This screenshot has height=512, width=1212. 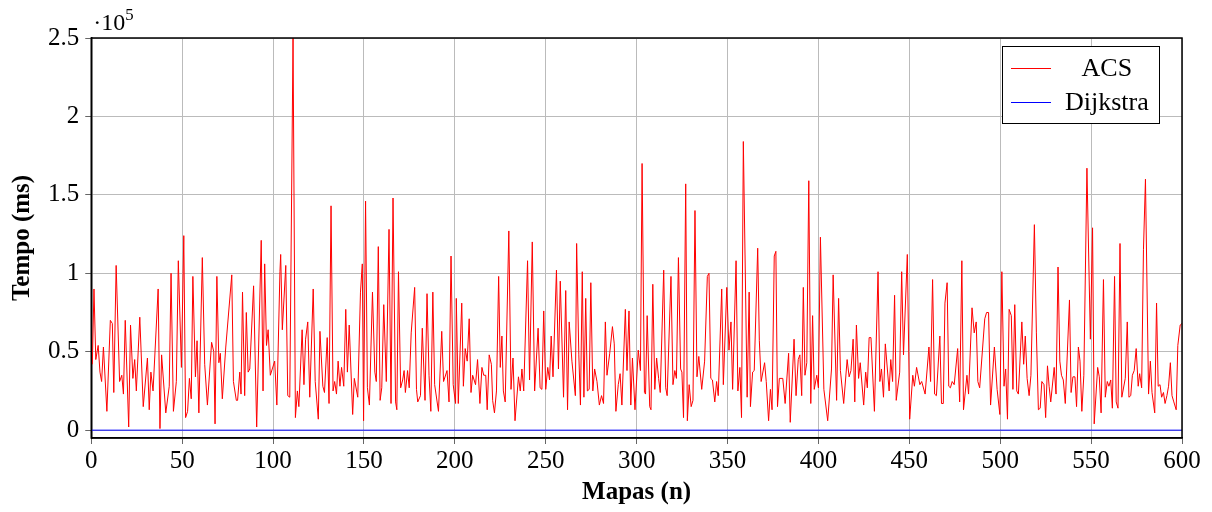 I want to click on x-tick-label: 0, so click(x=91, y=459).